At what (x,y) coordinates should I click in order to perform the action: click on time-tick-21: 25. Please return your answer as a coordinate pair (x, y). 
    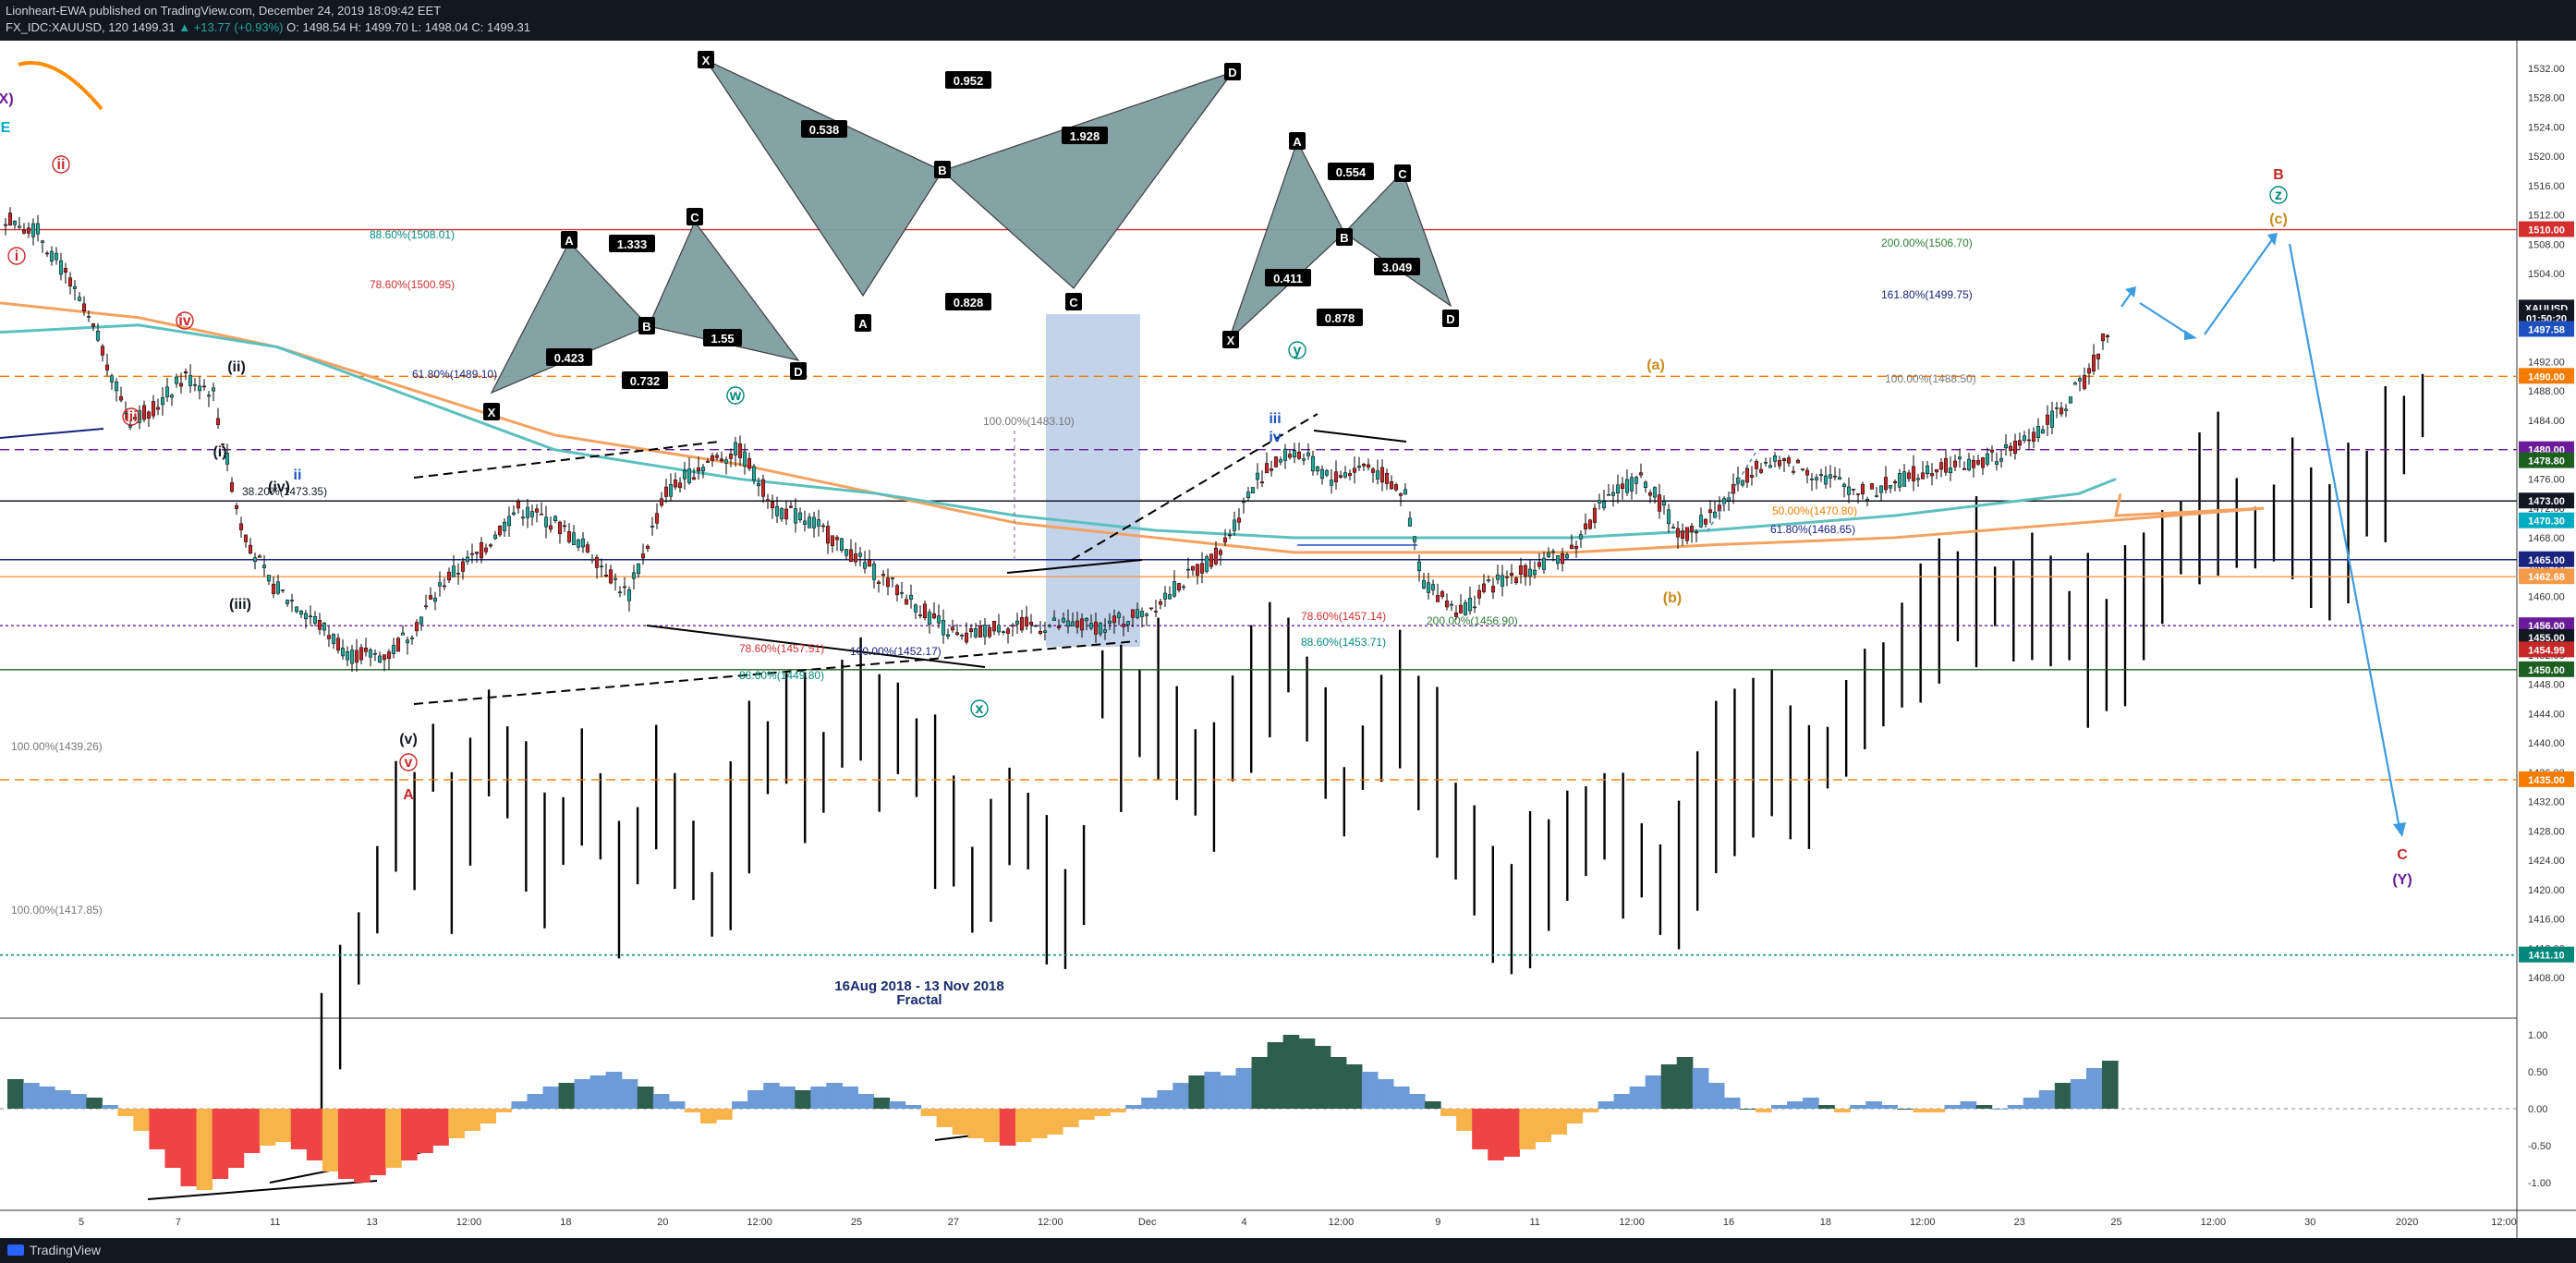
    Looking at the image, I should click on (2115, 1222).